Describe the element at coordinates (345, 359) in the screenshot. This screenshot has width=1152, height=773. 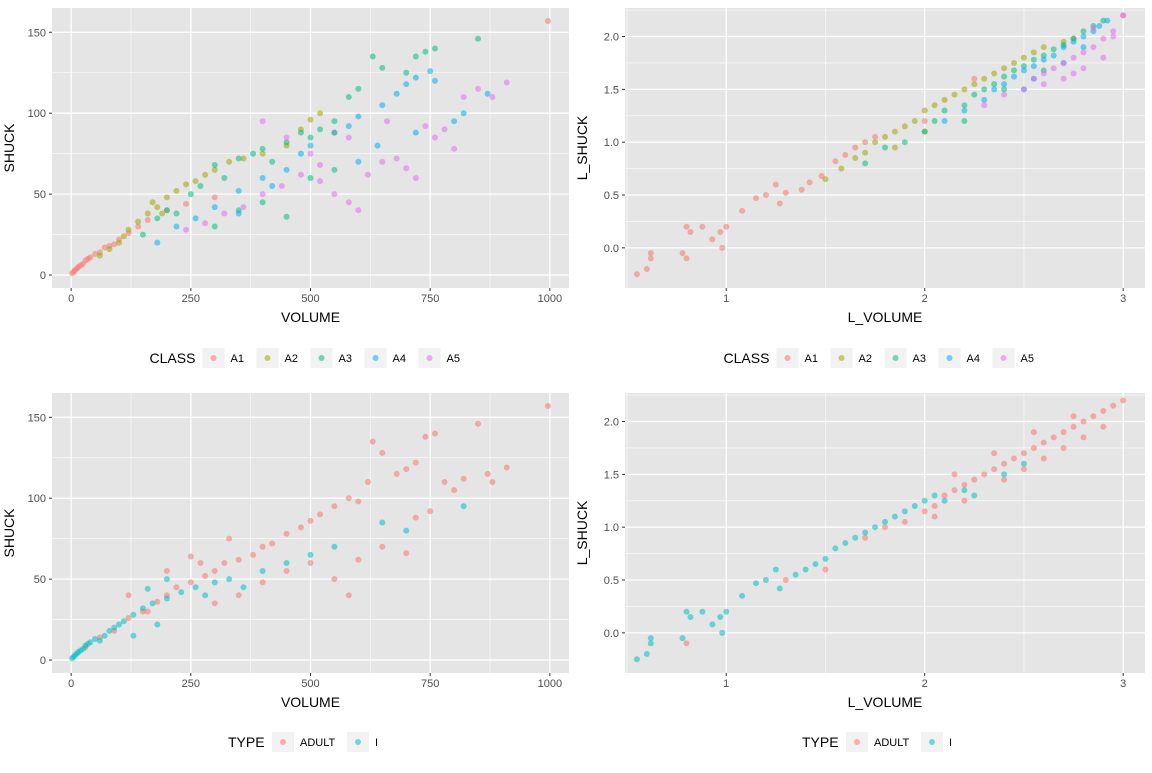
I see `legend-entry-label: A3` at that location.